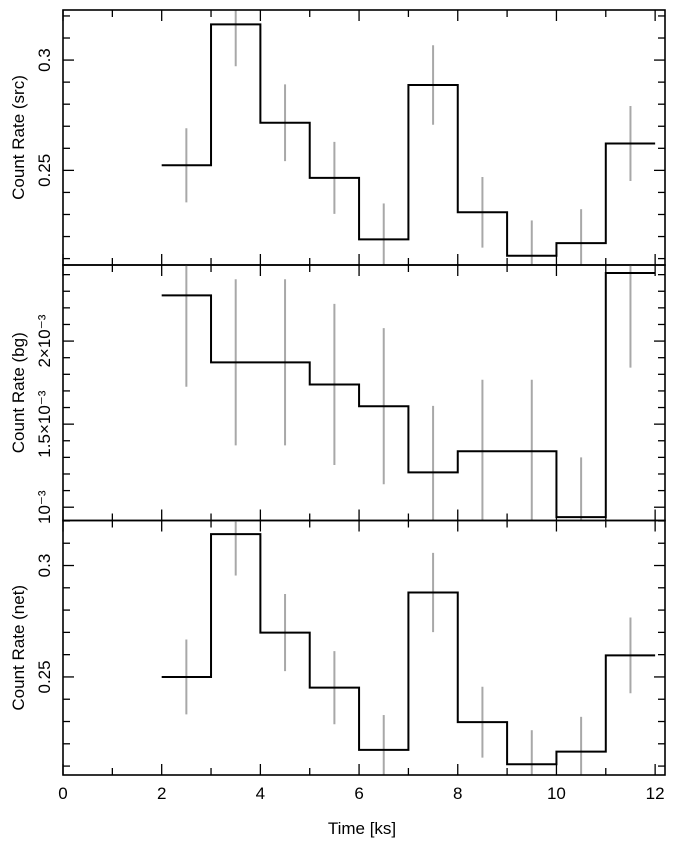 The image size is (676, 846). What do you see at coordinates (62, 793) in the screenshot?
I see `x-tick-label: 0` at bounding box center [62, 793].